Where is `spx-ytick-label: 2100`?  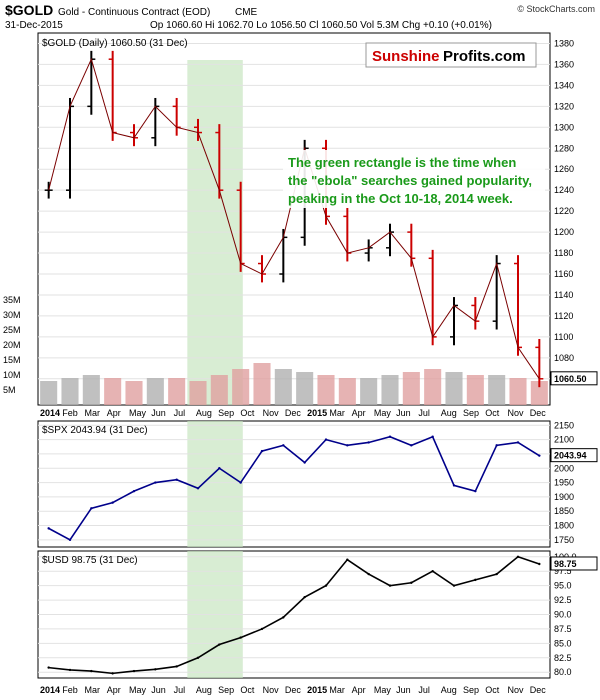 spx-ytick-label: 2100 is located at coordinates (564, 440).